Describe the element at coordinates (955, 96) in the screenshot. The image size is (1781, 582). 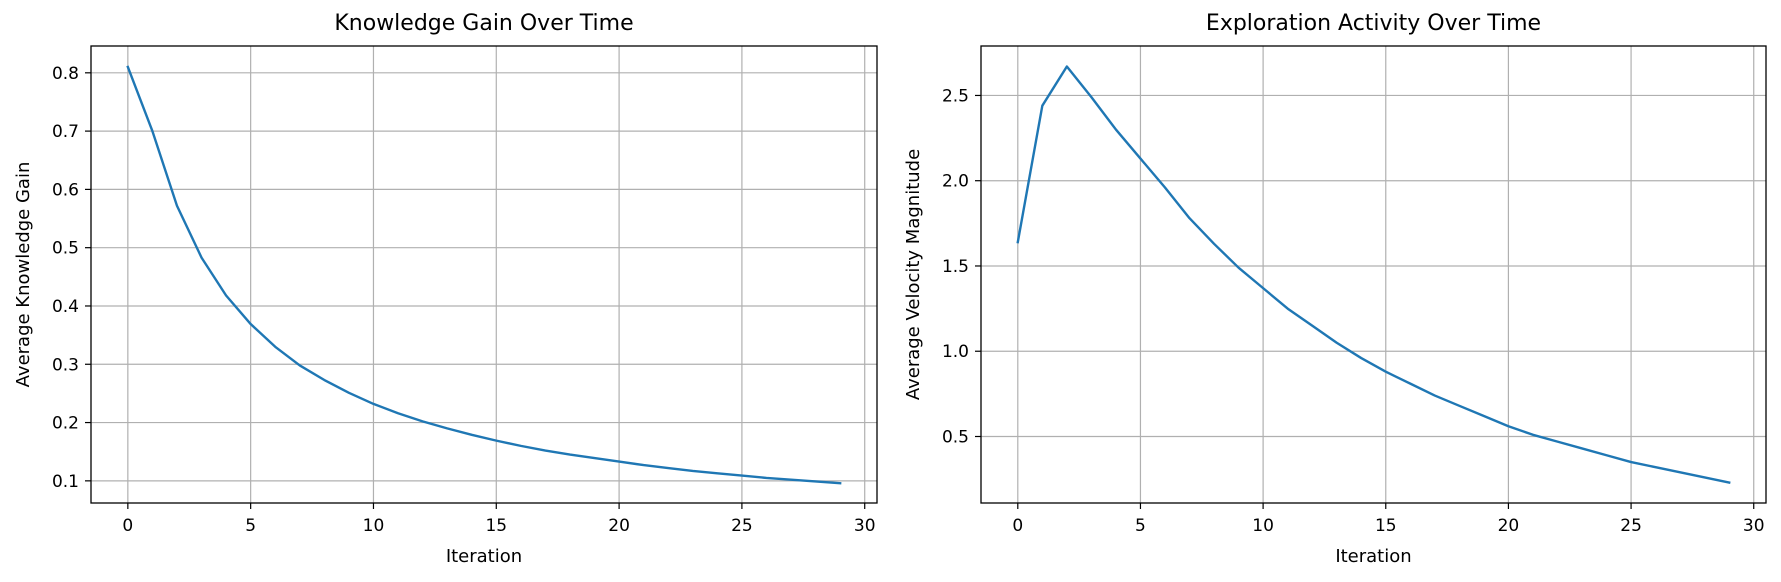
I see `exploration-y-tick-label: 2.5` at that location.